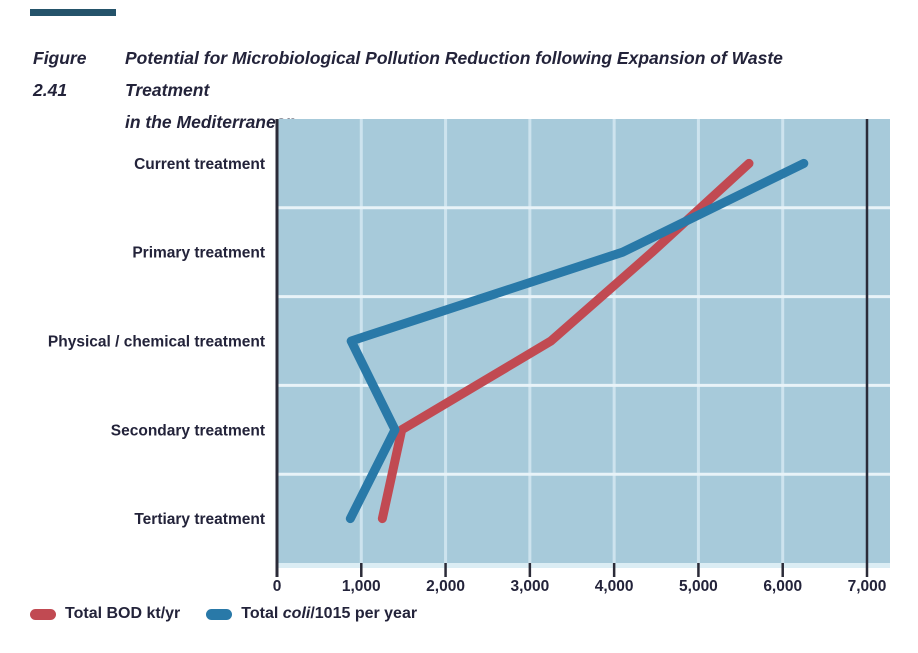 Image resolution: width=918 pixels, height=653 pixels. I want to click on x-tick-label: 6,000, so click(782, 586).